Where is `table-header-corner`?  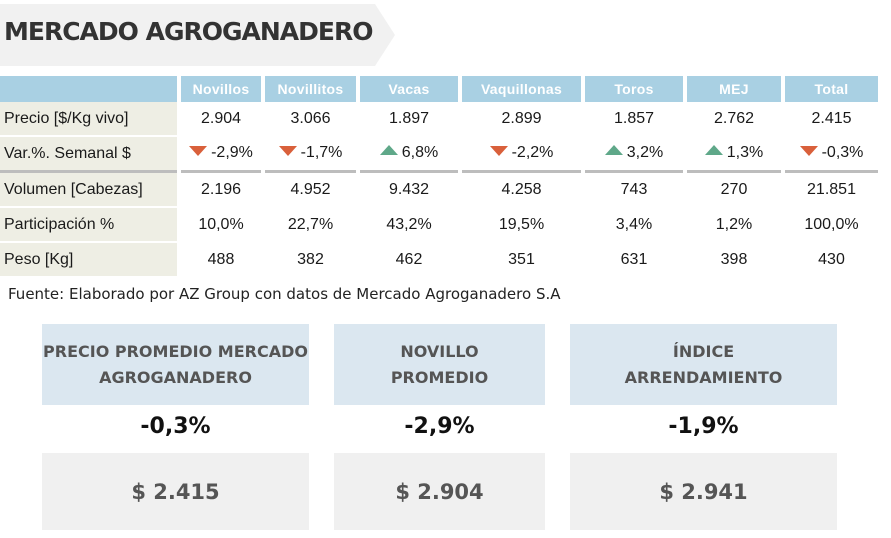 table-header-corner is located at coordinates (88, 89).